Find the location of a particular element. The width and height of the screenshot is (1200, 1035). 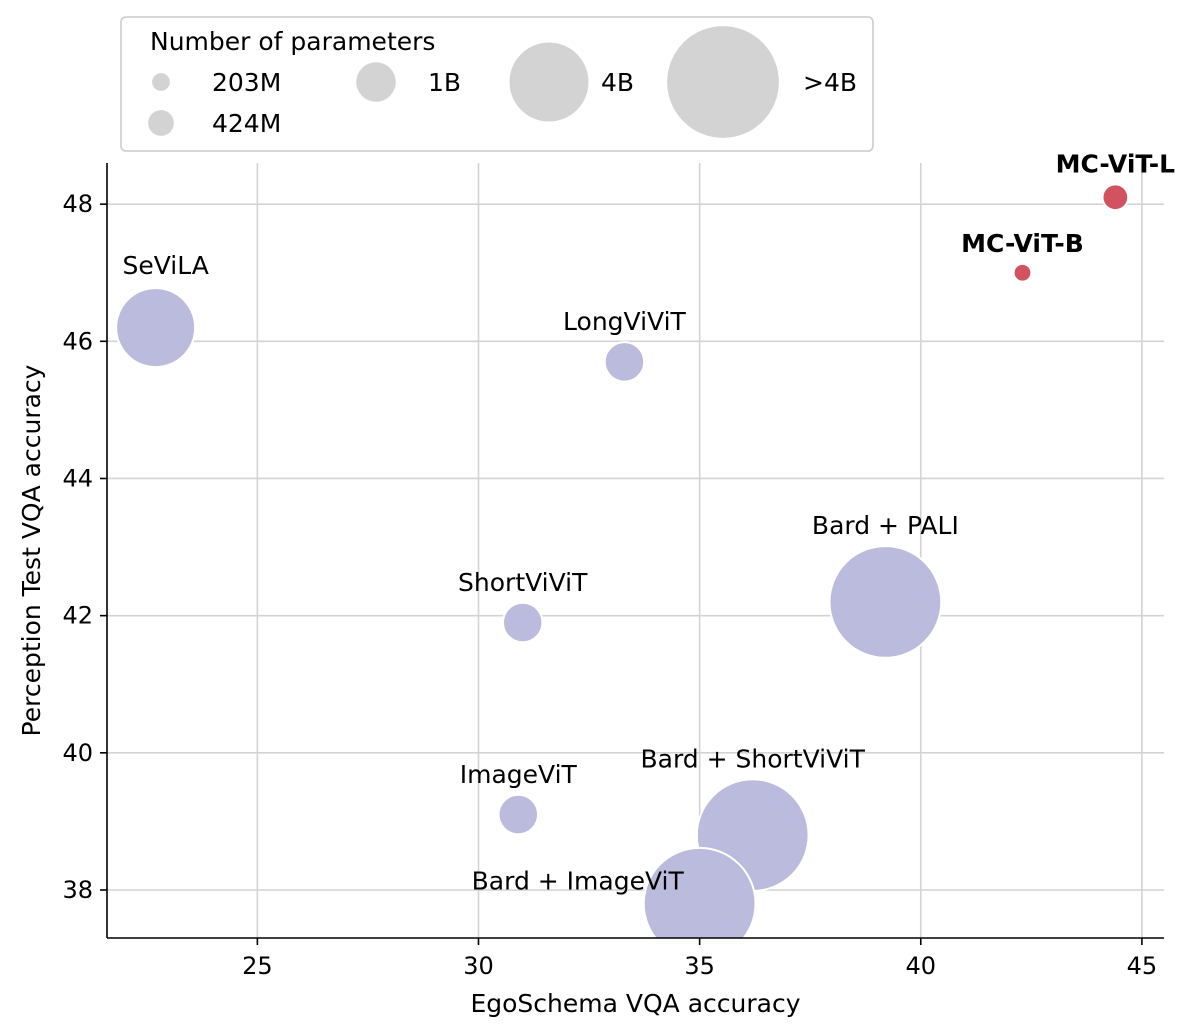

legend-entry-label: 424M is located at coordinates (246, 123).